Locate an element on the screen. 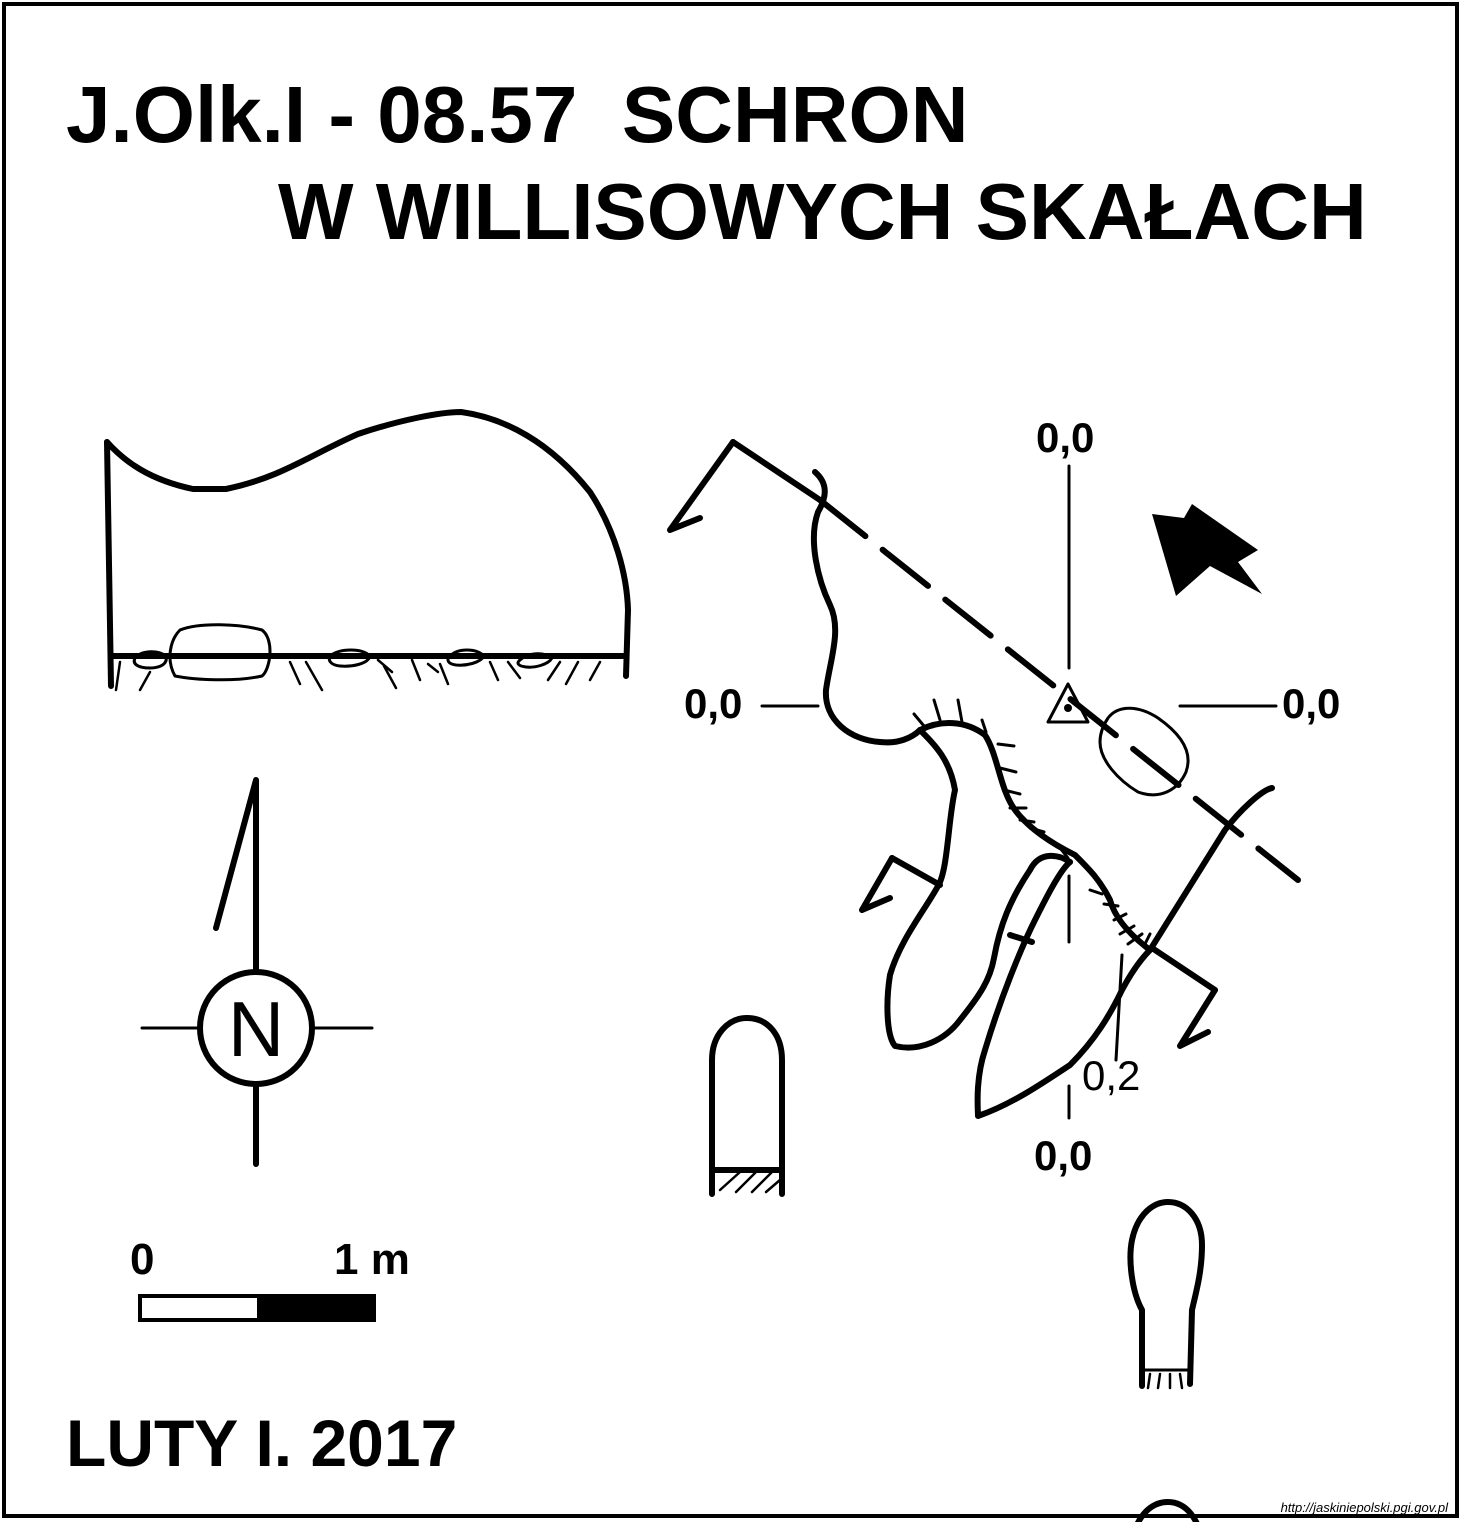 The height and width of the screenshot is (1522, 1461). scale-end-label: 1 m is located at coordinates (372, 1259).